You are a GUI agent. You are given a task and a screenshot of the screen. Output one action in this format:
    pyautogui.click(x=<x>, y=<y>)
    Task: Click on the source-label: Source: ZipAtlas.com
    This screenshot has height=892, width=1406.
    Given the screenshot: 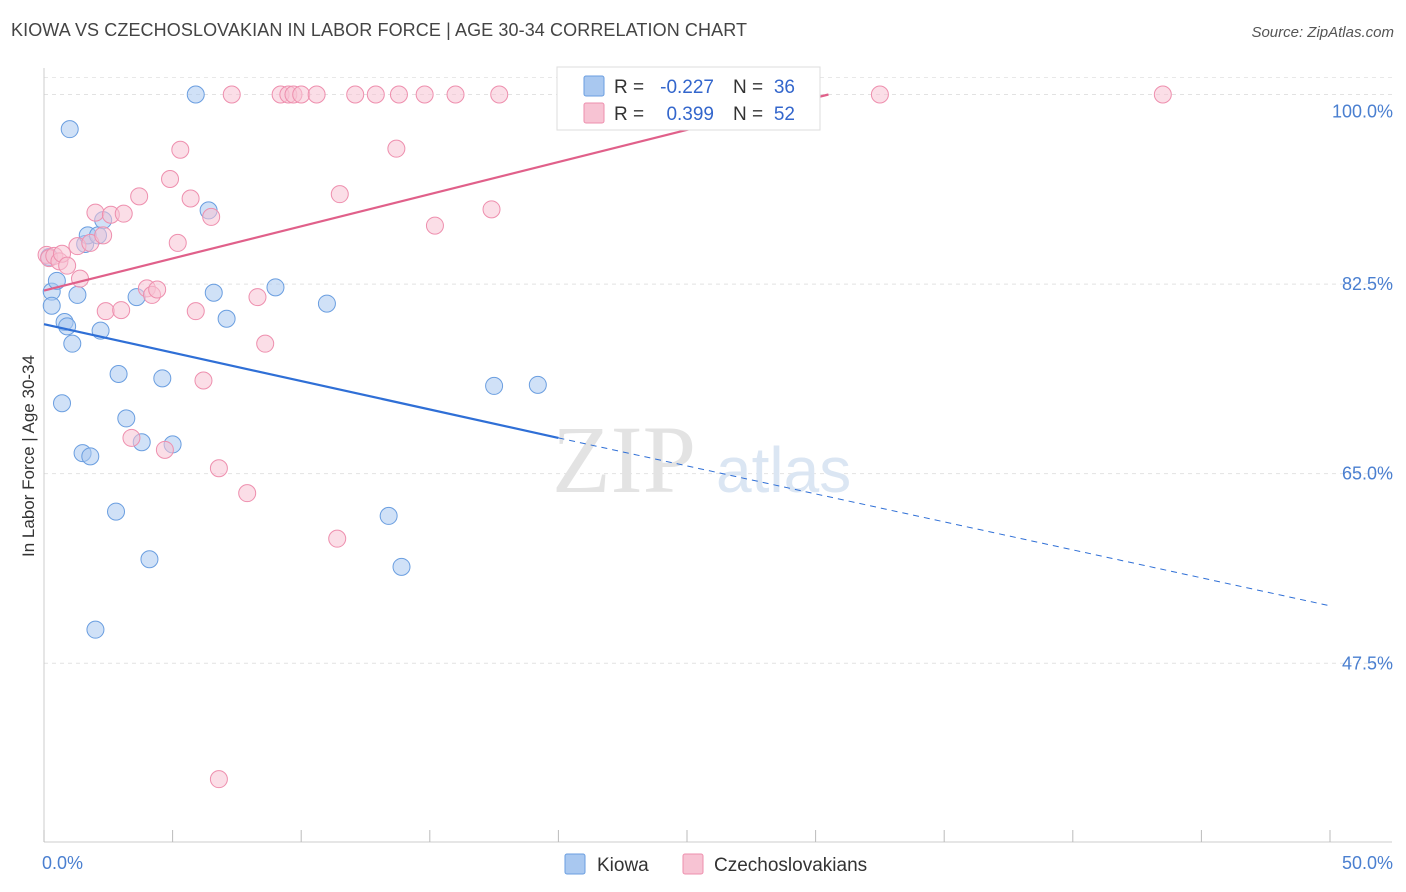 What is the action you would take?
    pyautogui.click(x=1322, y=32)
    